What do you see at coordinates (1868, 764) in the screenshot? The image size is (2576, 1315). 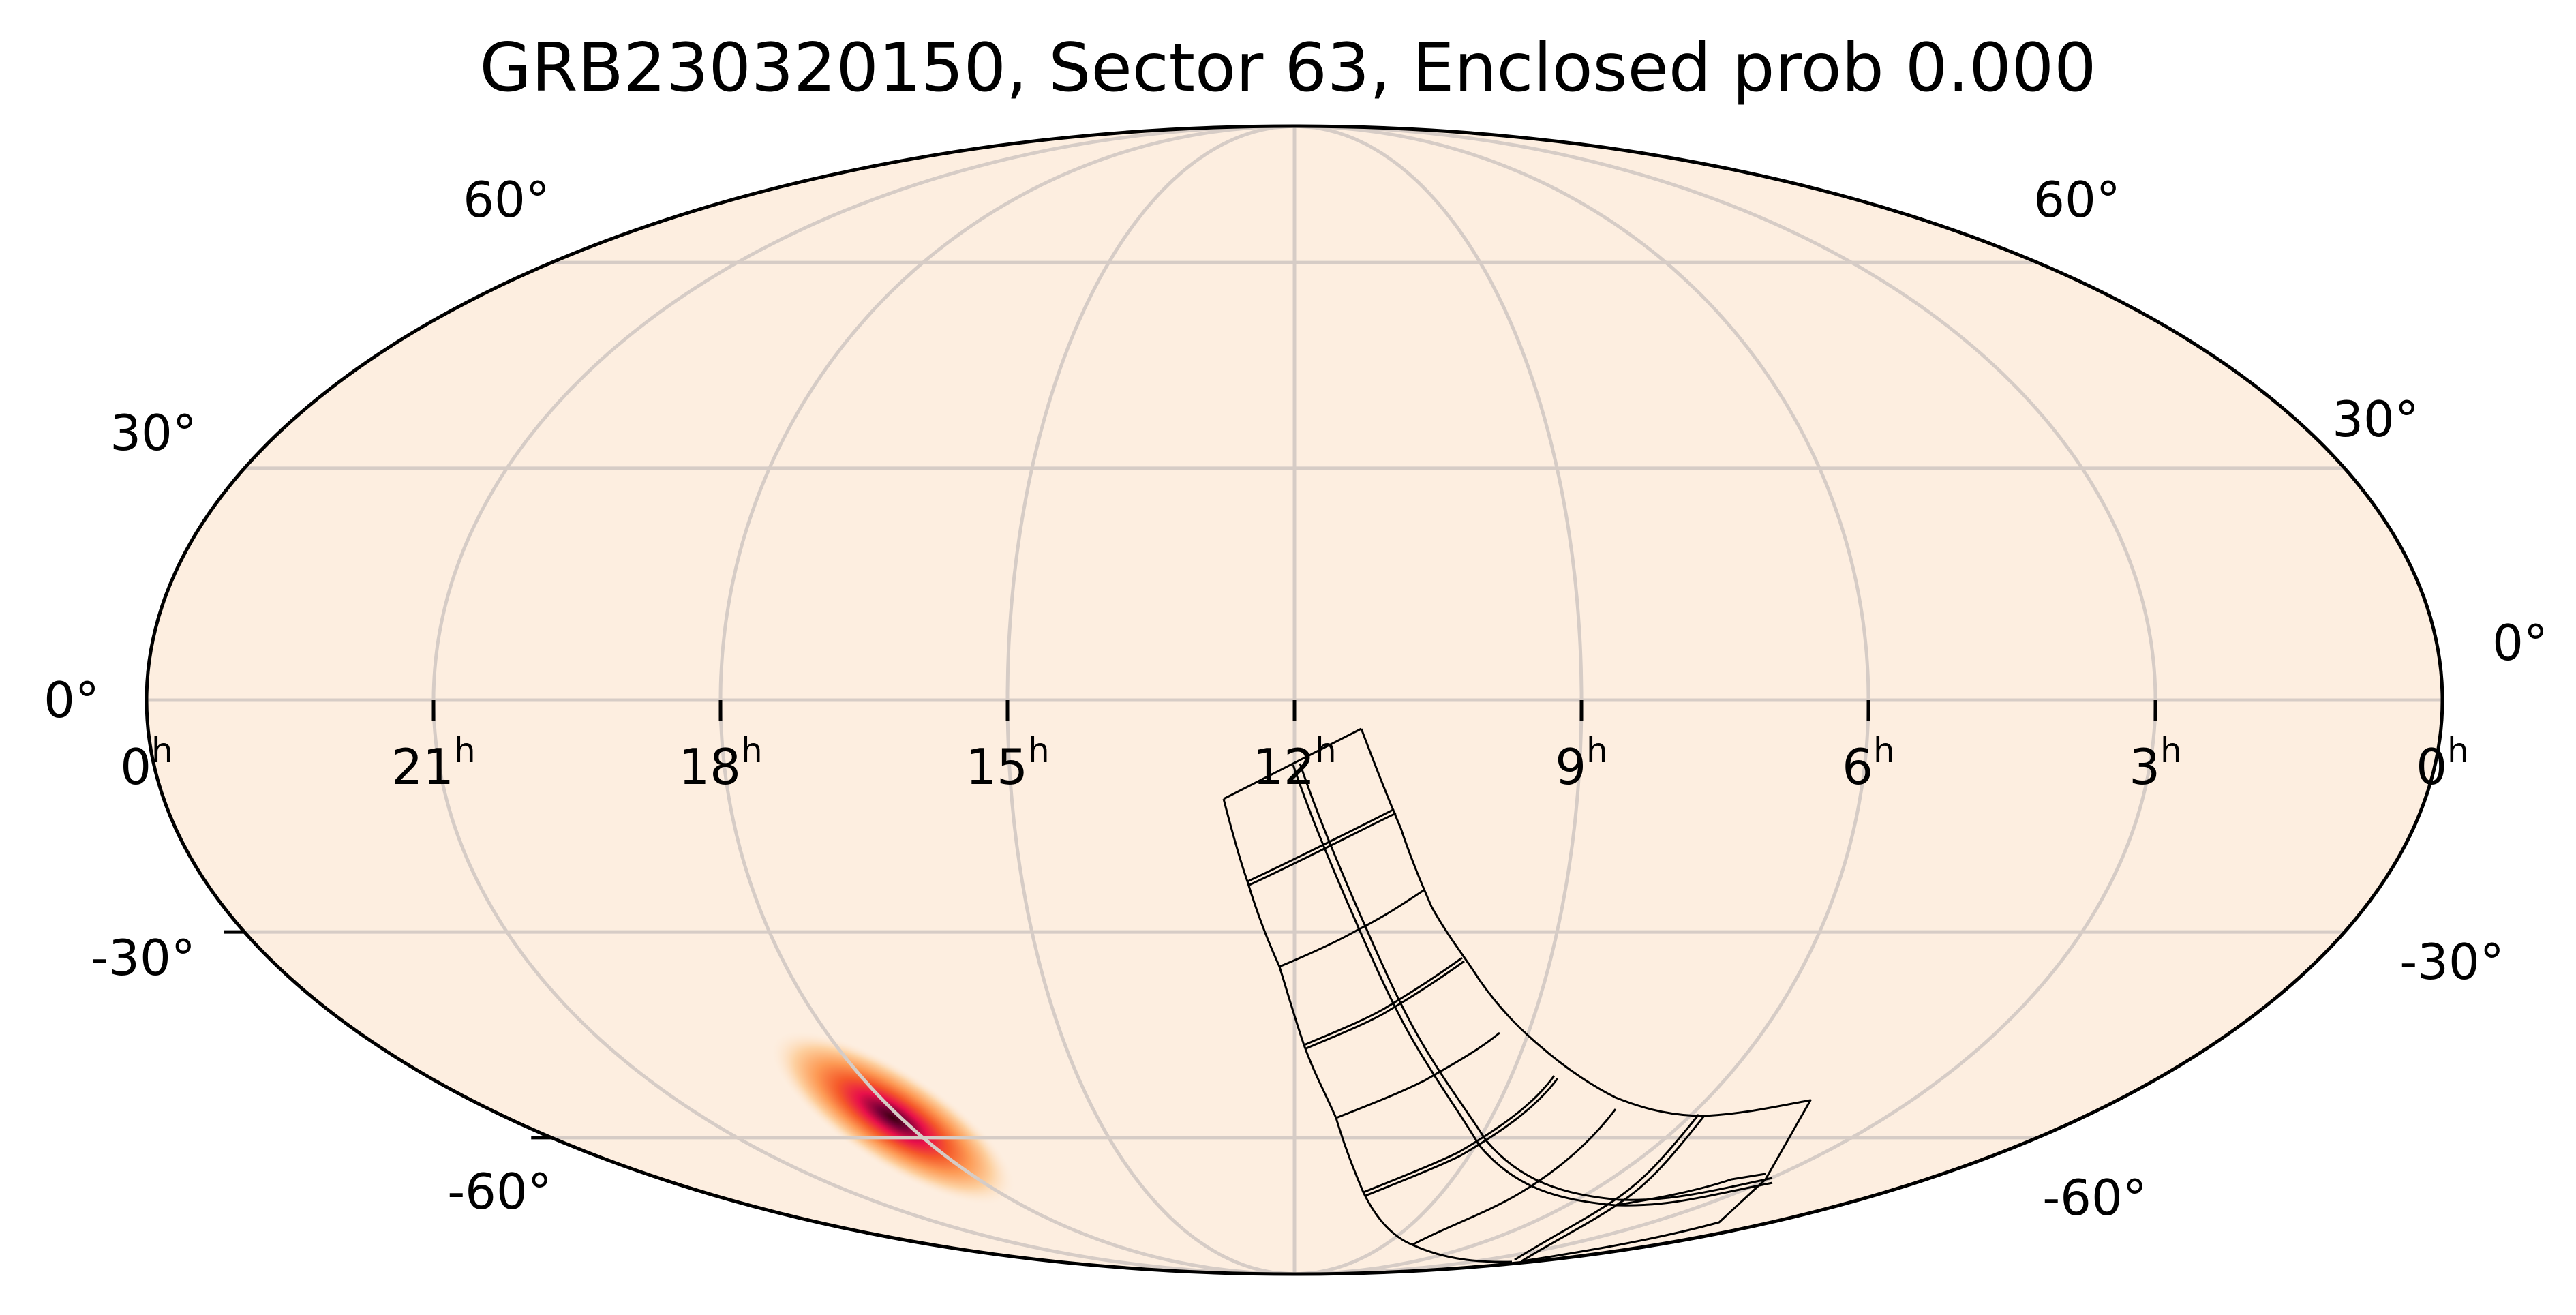 I see `ra-tick-label: 6h` at bounding box center [1868, 764].